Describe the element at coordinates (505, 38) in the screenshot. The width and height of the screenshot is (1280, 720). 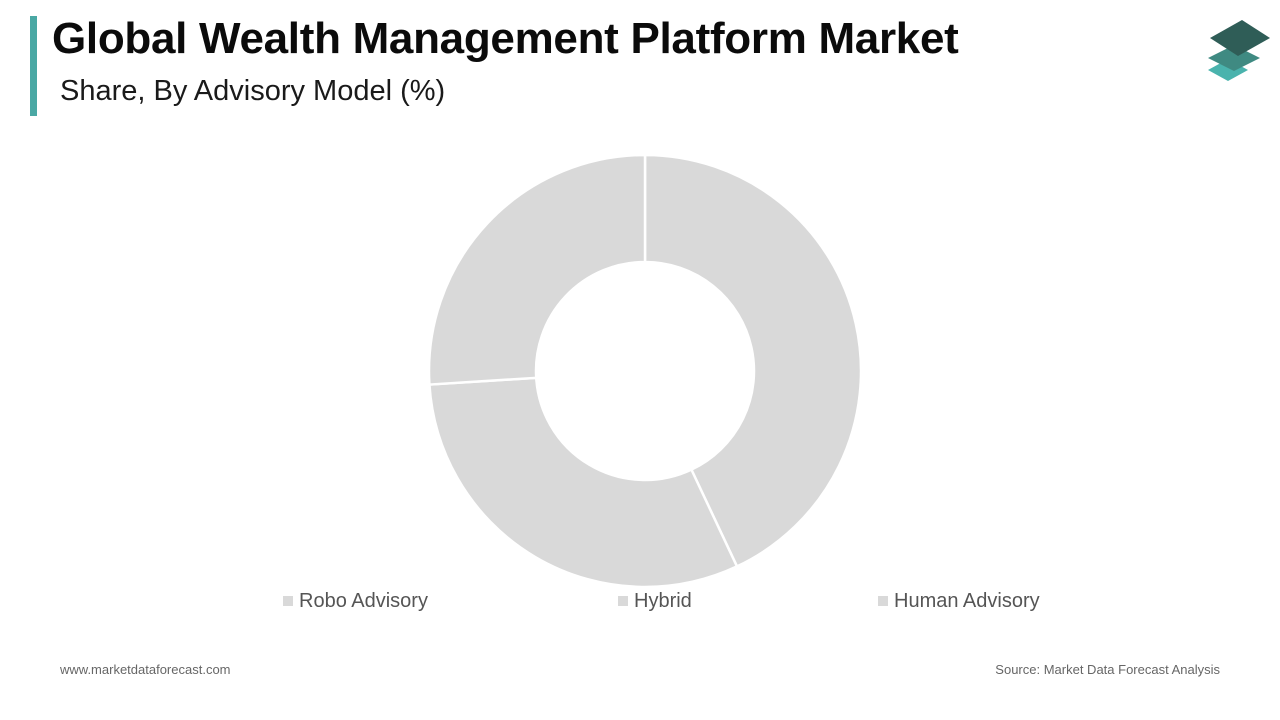
I see `page-title: Global Wealth Management Platform Market` at that location.